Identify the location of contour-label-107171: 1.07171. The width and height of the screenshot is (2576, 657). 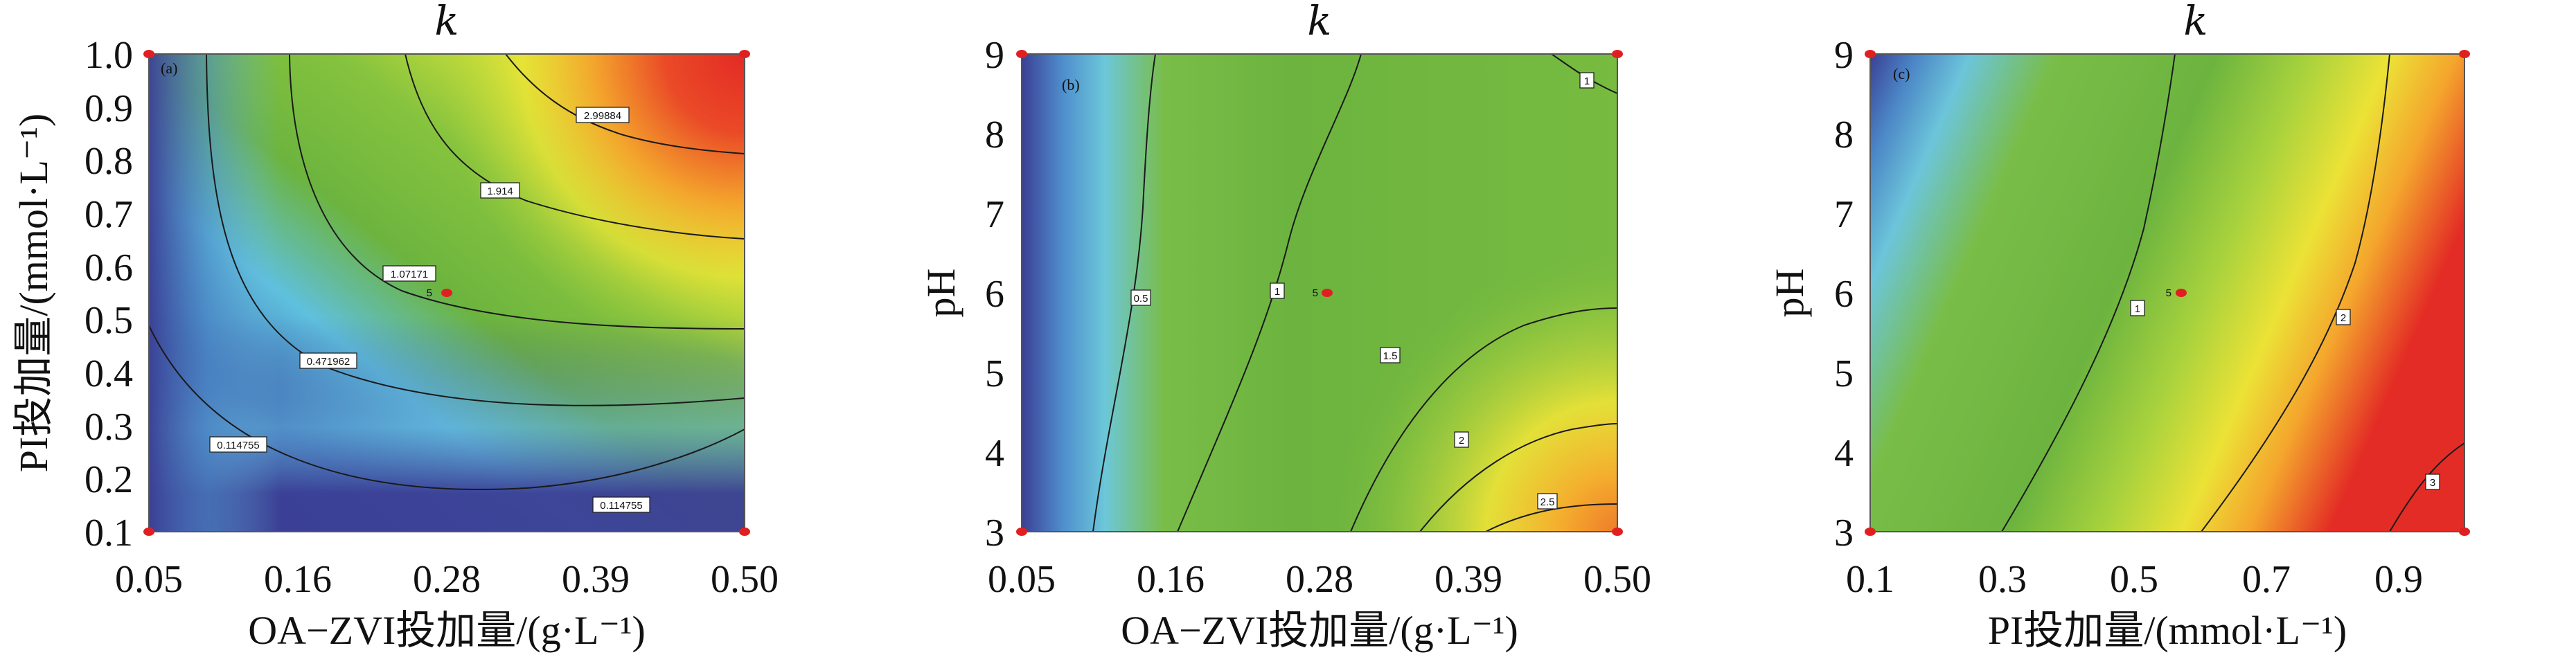
(409, 274).